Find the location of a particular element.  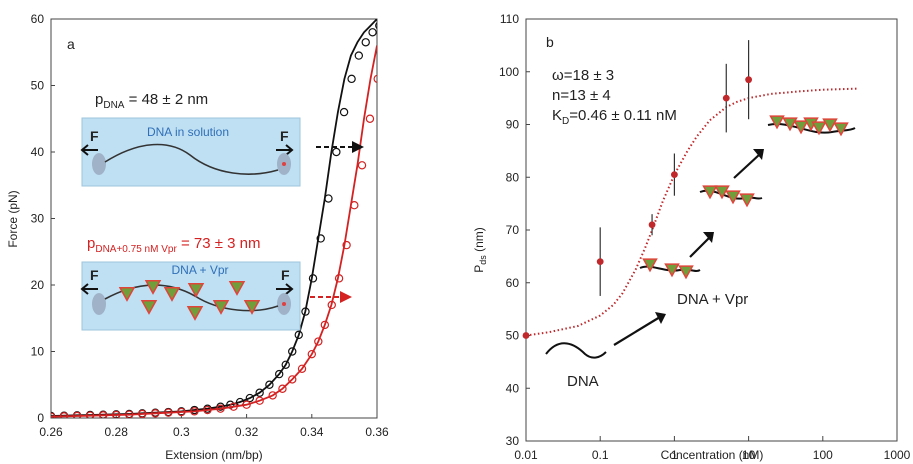

dna-vpr-box-background is located at coordinates (191, 296).